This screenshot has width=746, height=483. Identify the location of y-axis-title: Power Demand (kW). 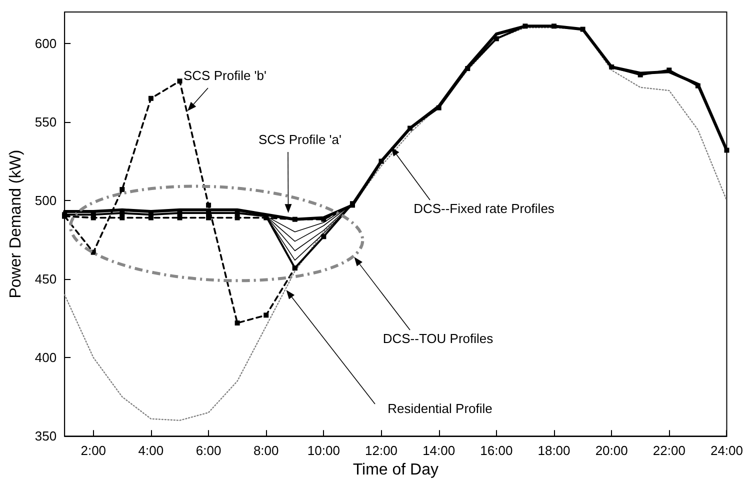
(16, 224).